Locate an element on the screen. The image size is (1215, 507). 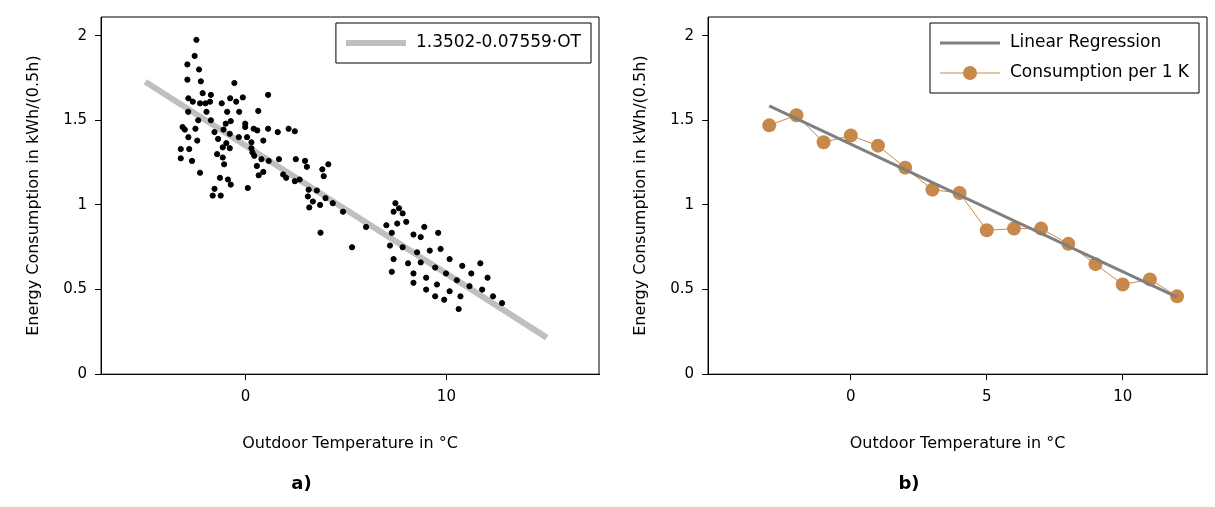
text: a) is located at coordinates (301, 482).